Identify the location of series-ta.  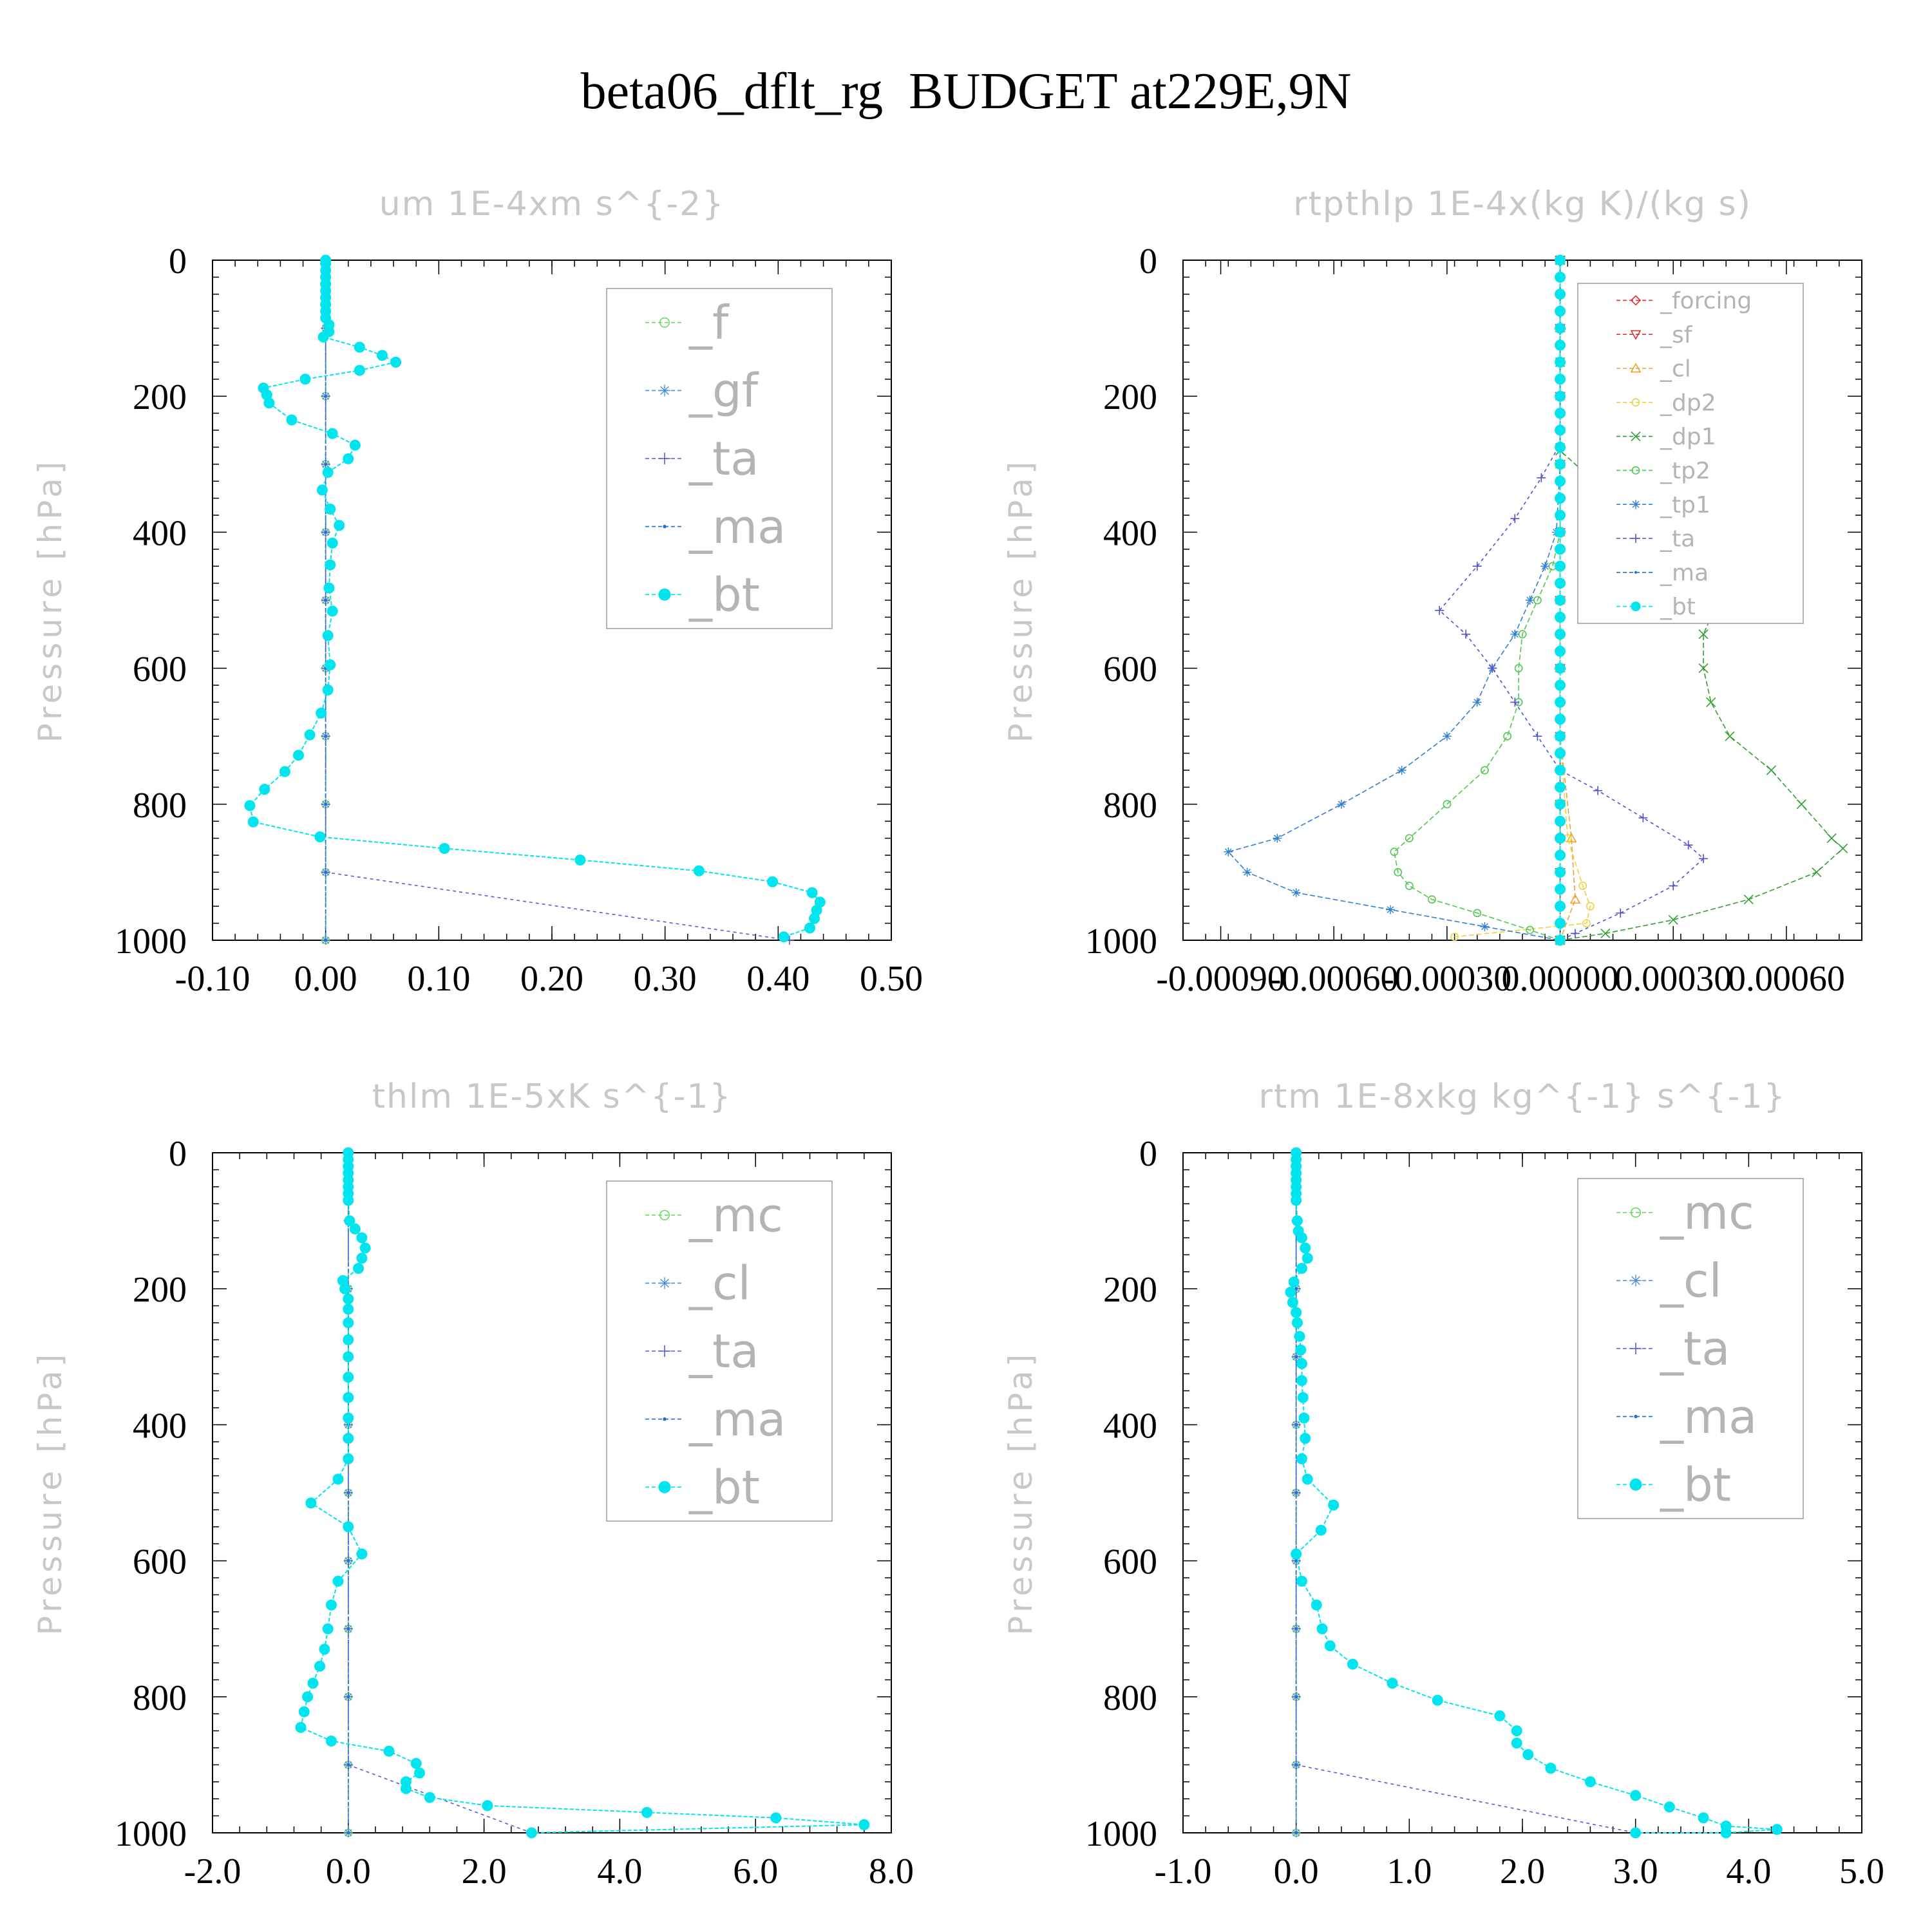
(1572, 601).